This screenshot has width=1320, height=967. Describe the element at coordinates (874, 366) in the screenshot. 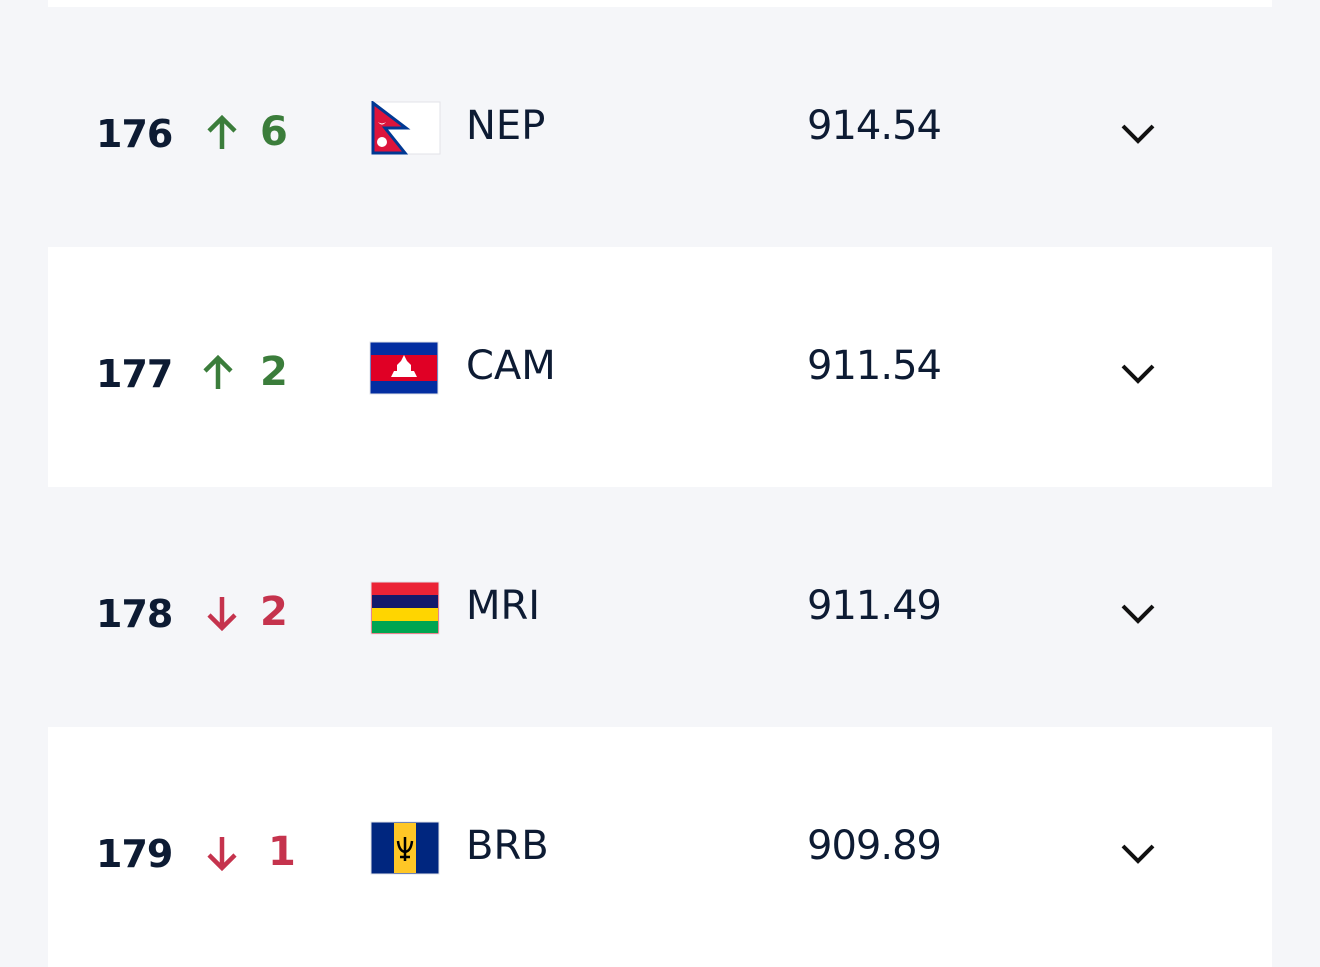

I see `points: 911.54` at that location.